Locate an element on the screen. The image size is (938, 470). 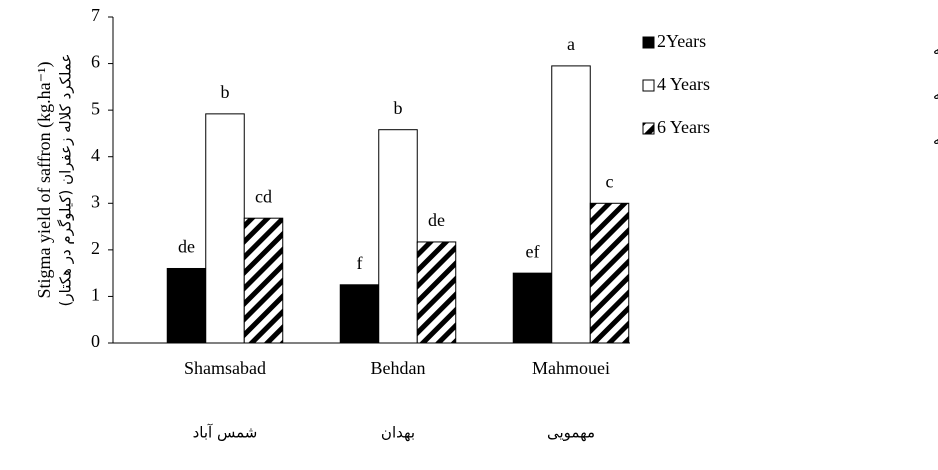
y-tick-label: 2 is located at coordinates (95, 248).